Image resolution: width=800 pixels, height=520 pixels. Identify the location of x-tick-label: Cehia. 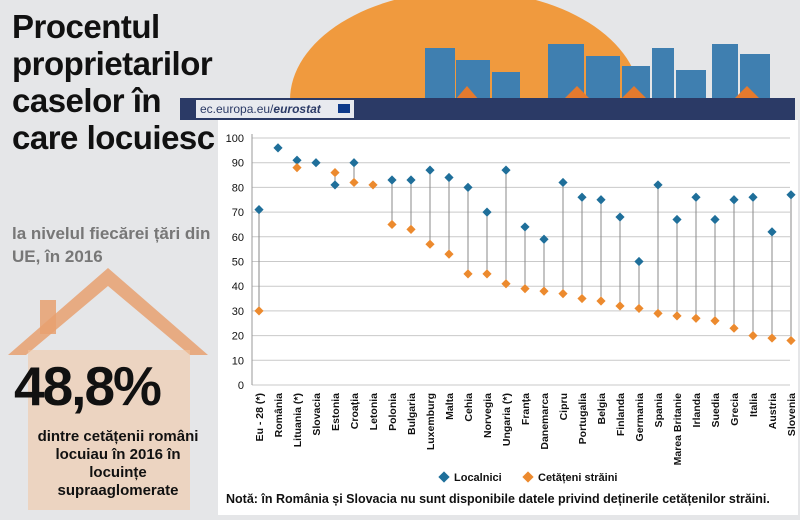
(469, 407).